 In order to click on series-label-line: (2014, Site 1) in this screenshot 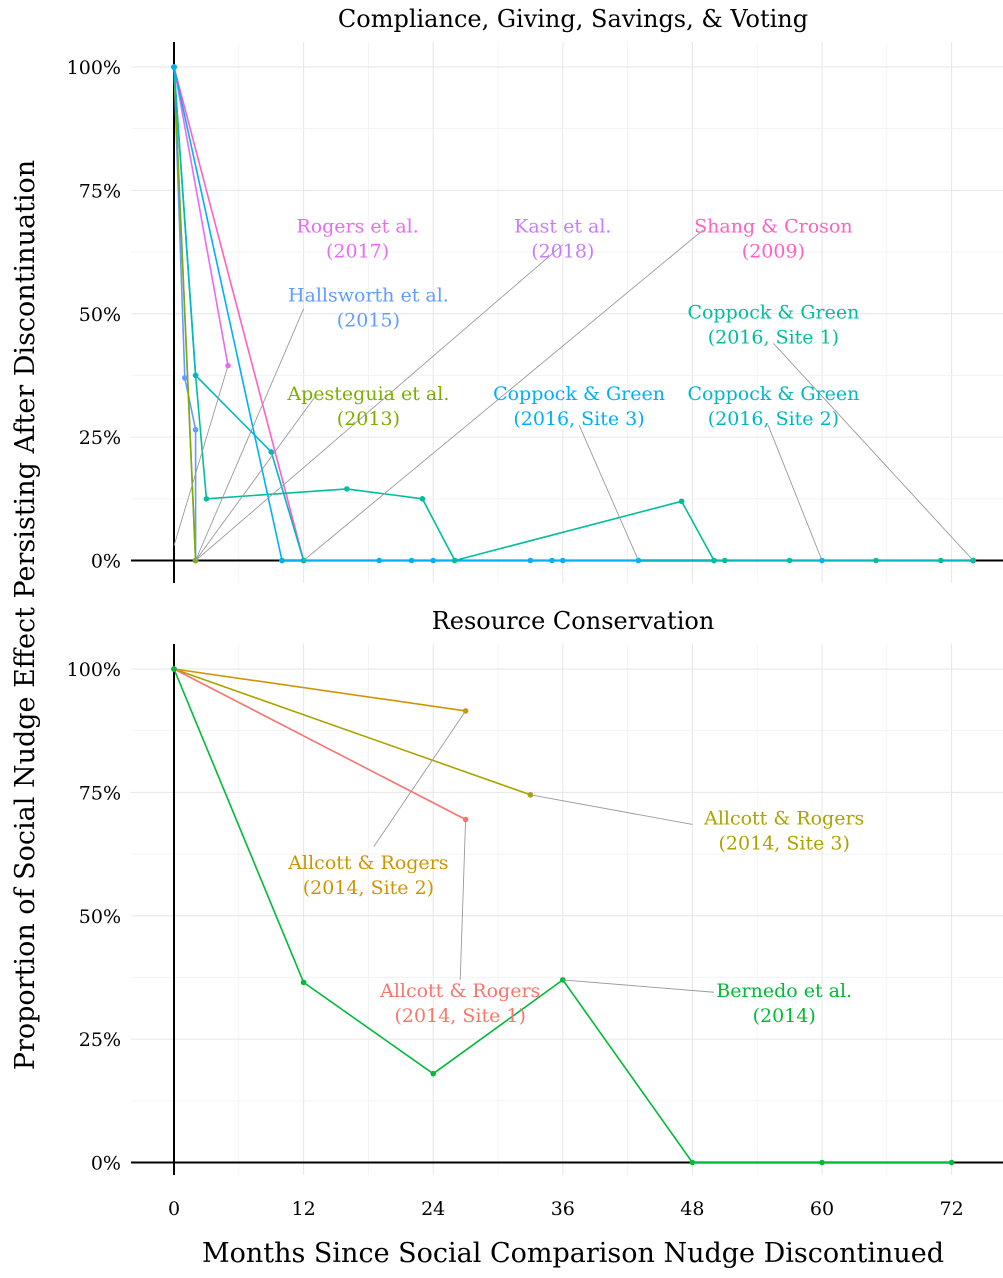, I will do `click(460, 1016)`.